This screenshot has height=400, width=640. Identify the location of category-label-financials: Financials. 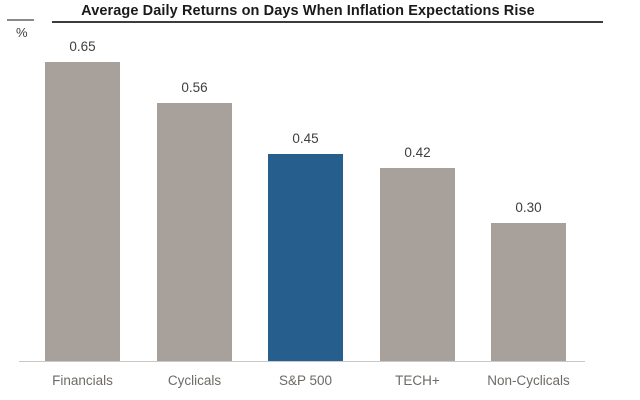
(82, 380).